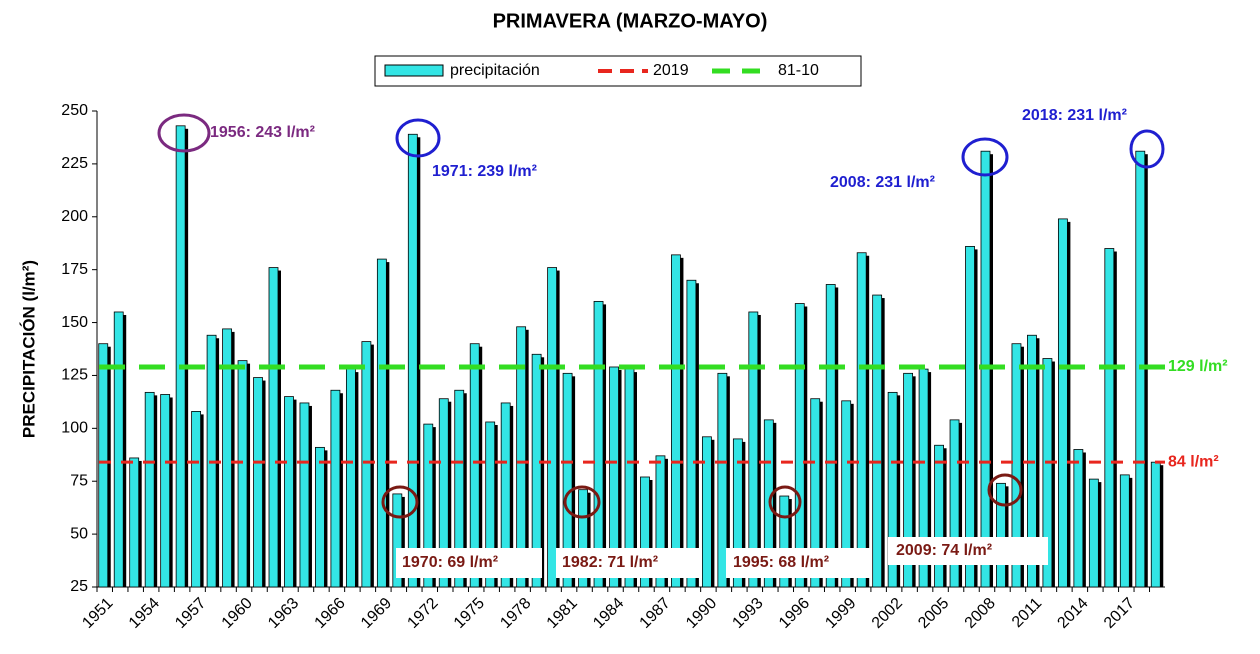 The image size is (1260, 654). Describe the element at coordinates (671, 70) in the screenshot. I see `legend-label: 2019` at that location.